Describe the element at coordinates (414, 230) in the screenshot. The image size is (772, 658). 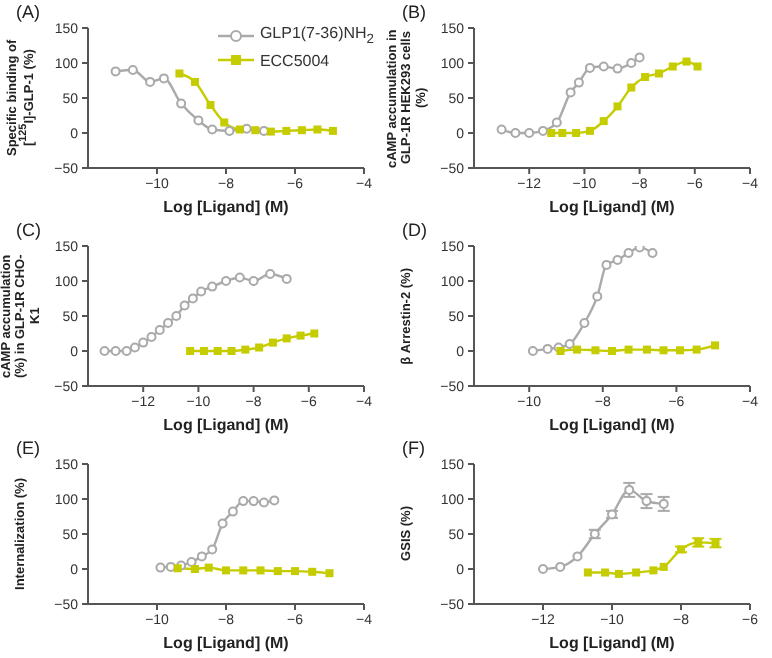
I see `chart-title: (D)` at that location.